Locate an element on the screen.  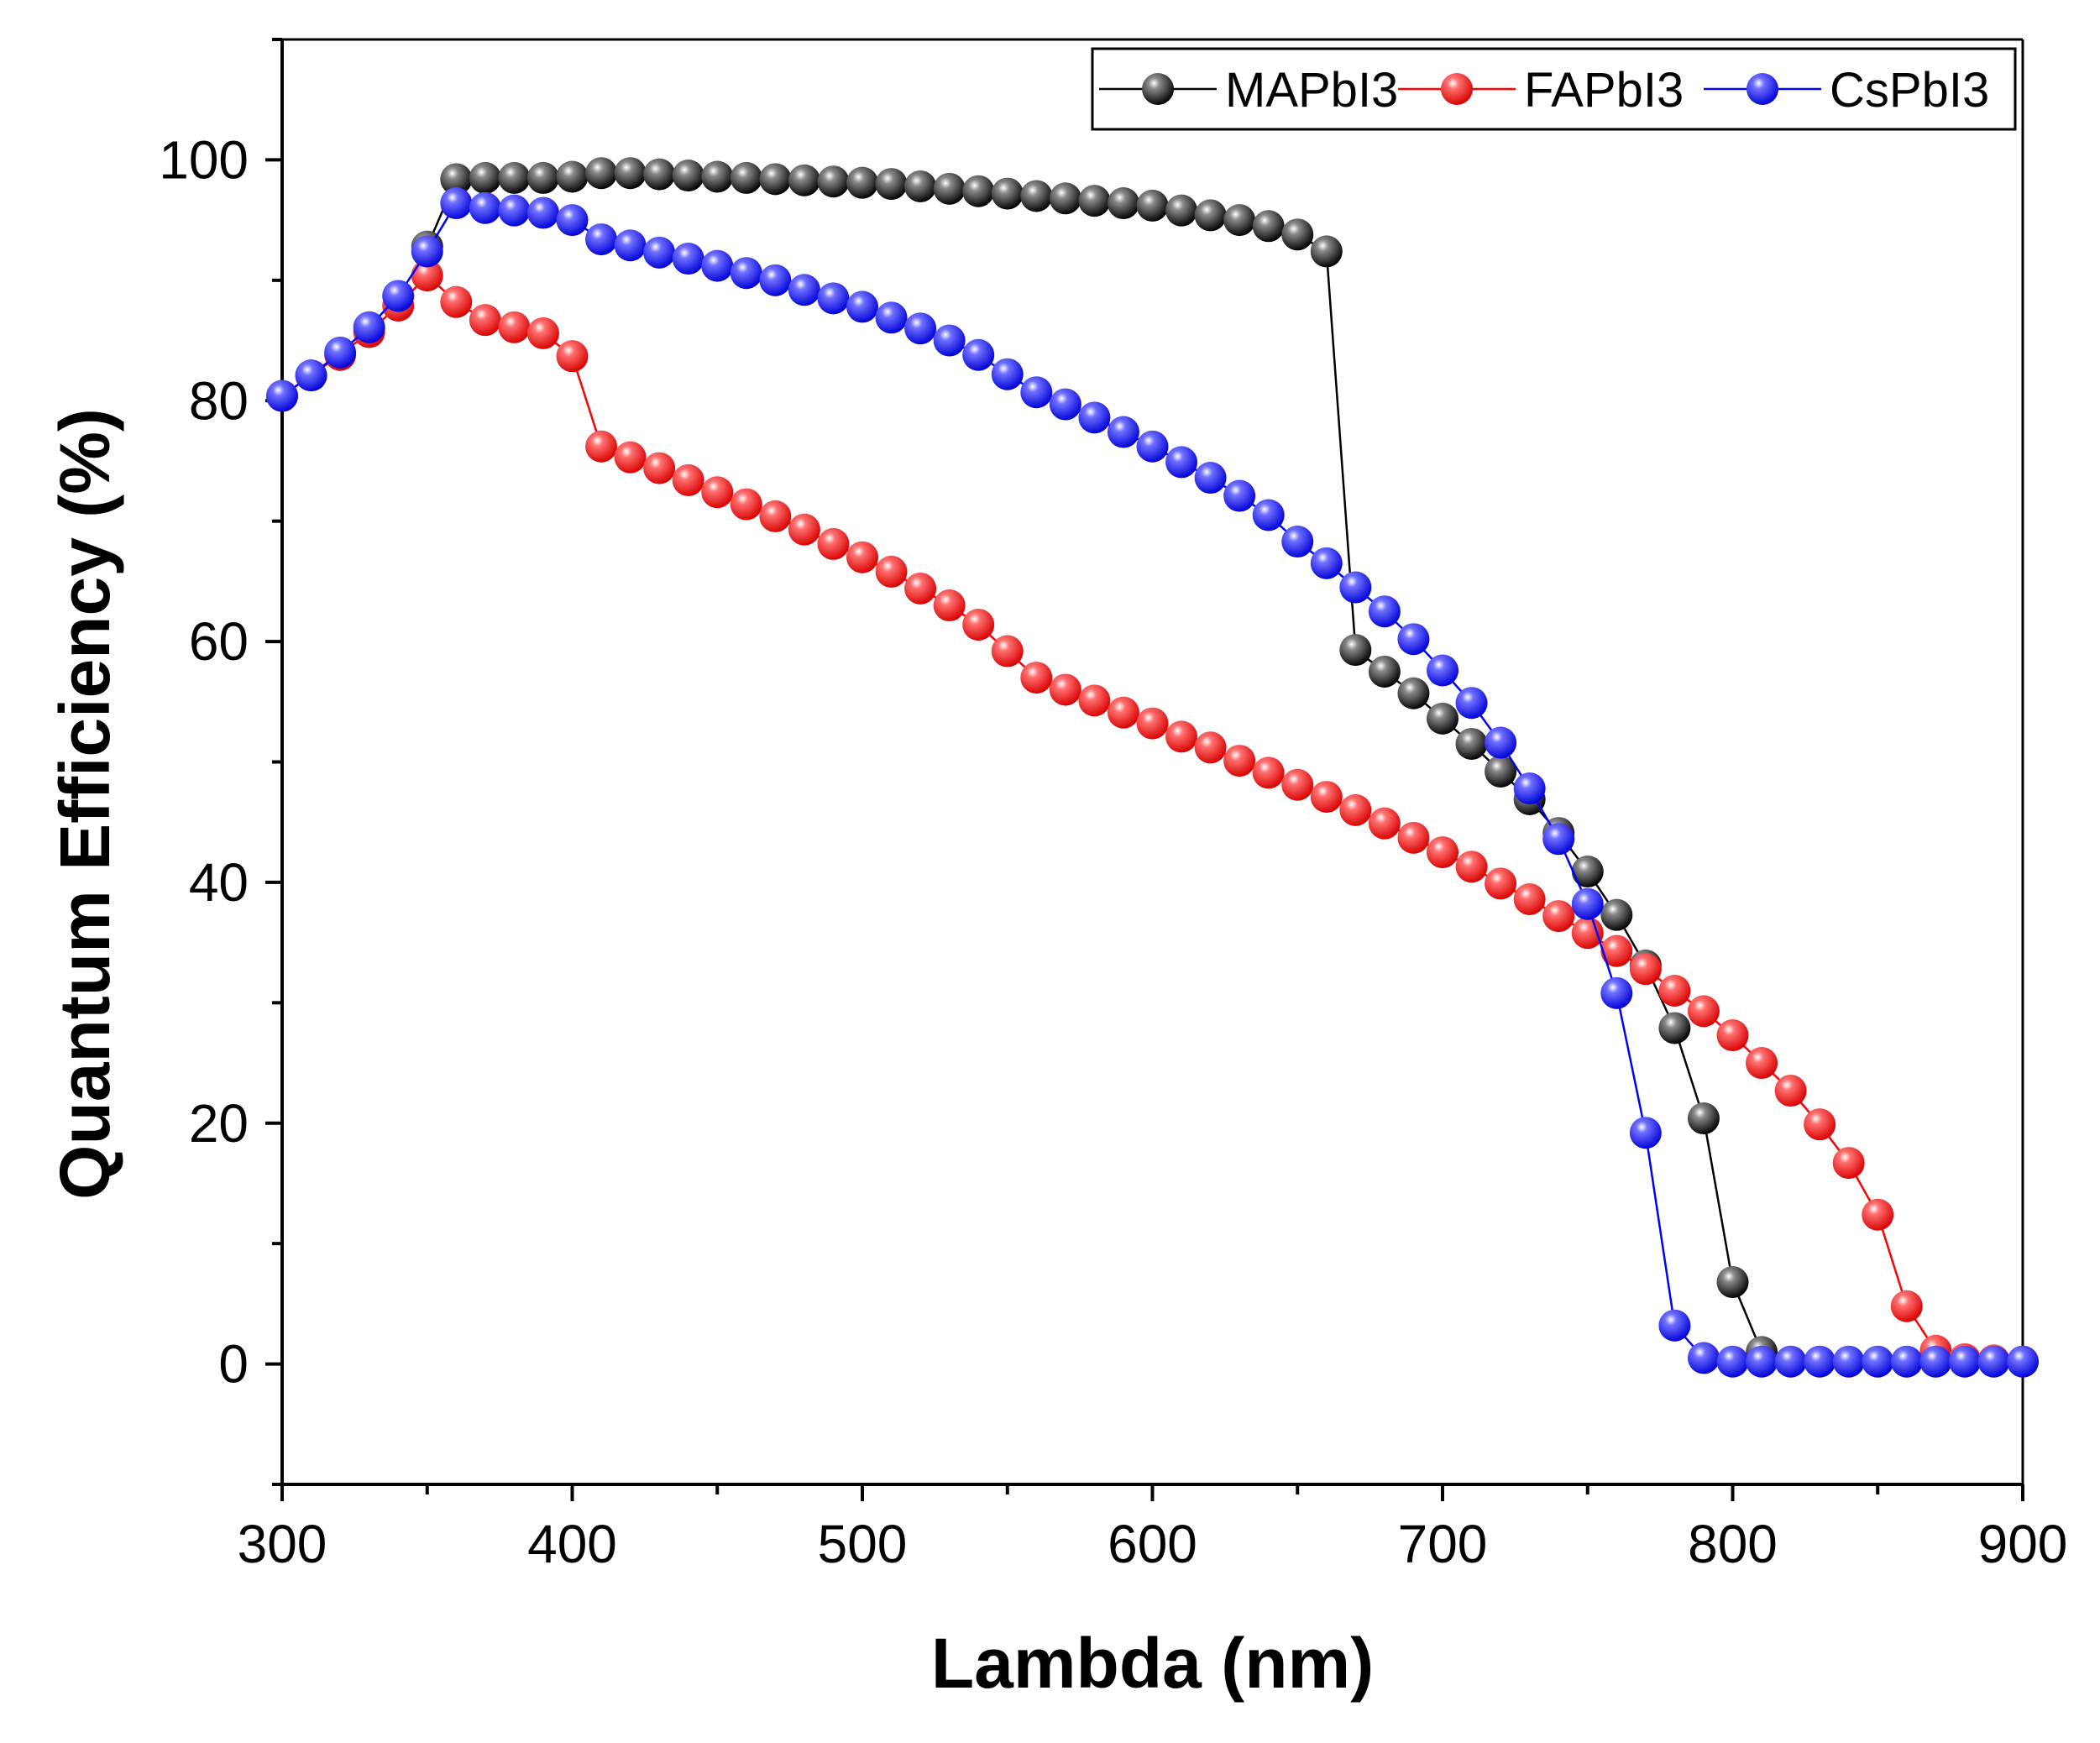
legend-label: MAPbI3 is located at coordinates (1312, 91).